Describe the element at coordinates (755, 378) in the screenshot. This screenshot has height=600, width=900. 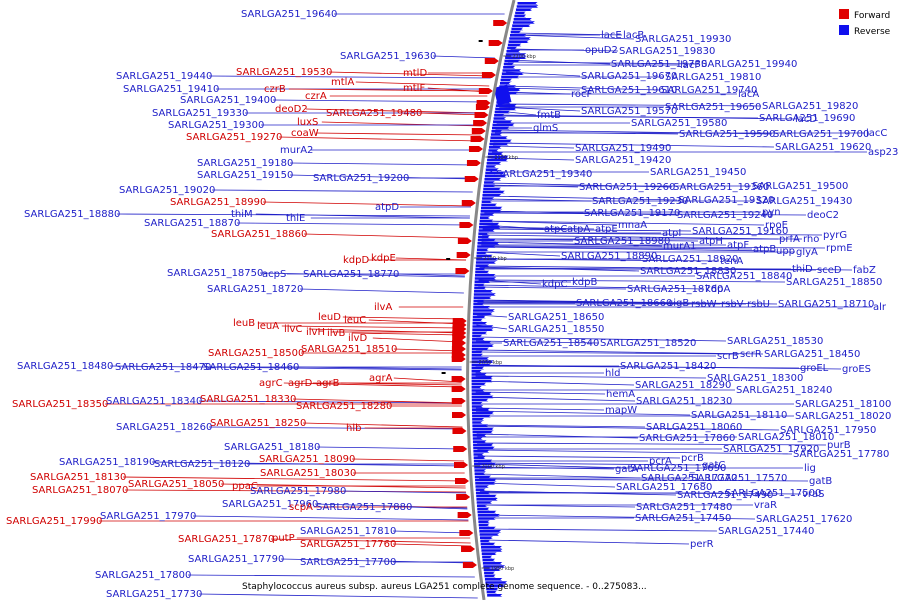
I see `gene-label: SARLGA251_18300` at that location.